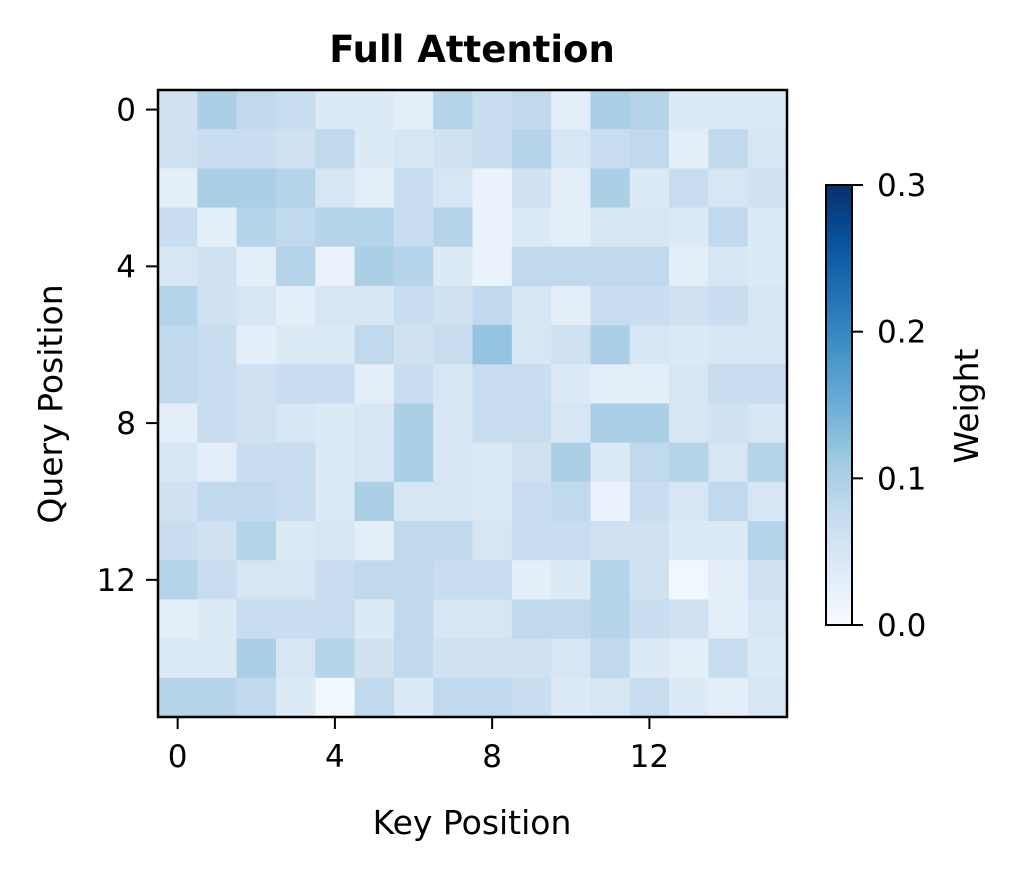 This screenshot has height=874, width=1017. Describe the element at coordinates (413, 619) in the screenshot. I see `heatmap-cell-r13-c6` at that location.